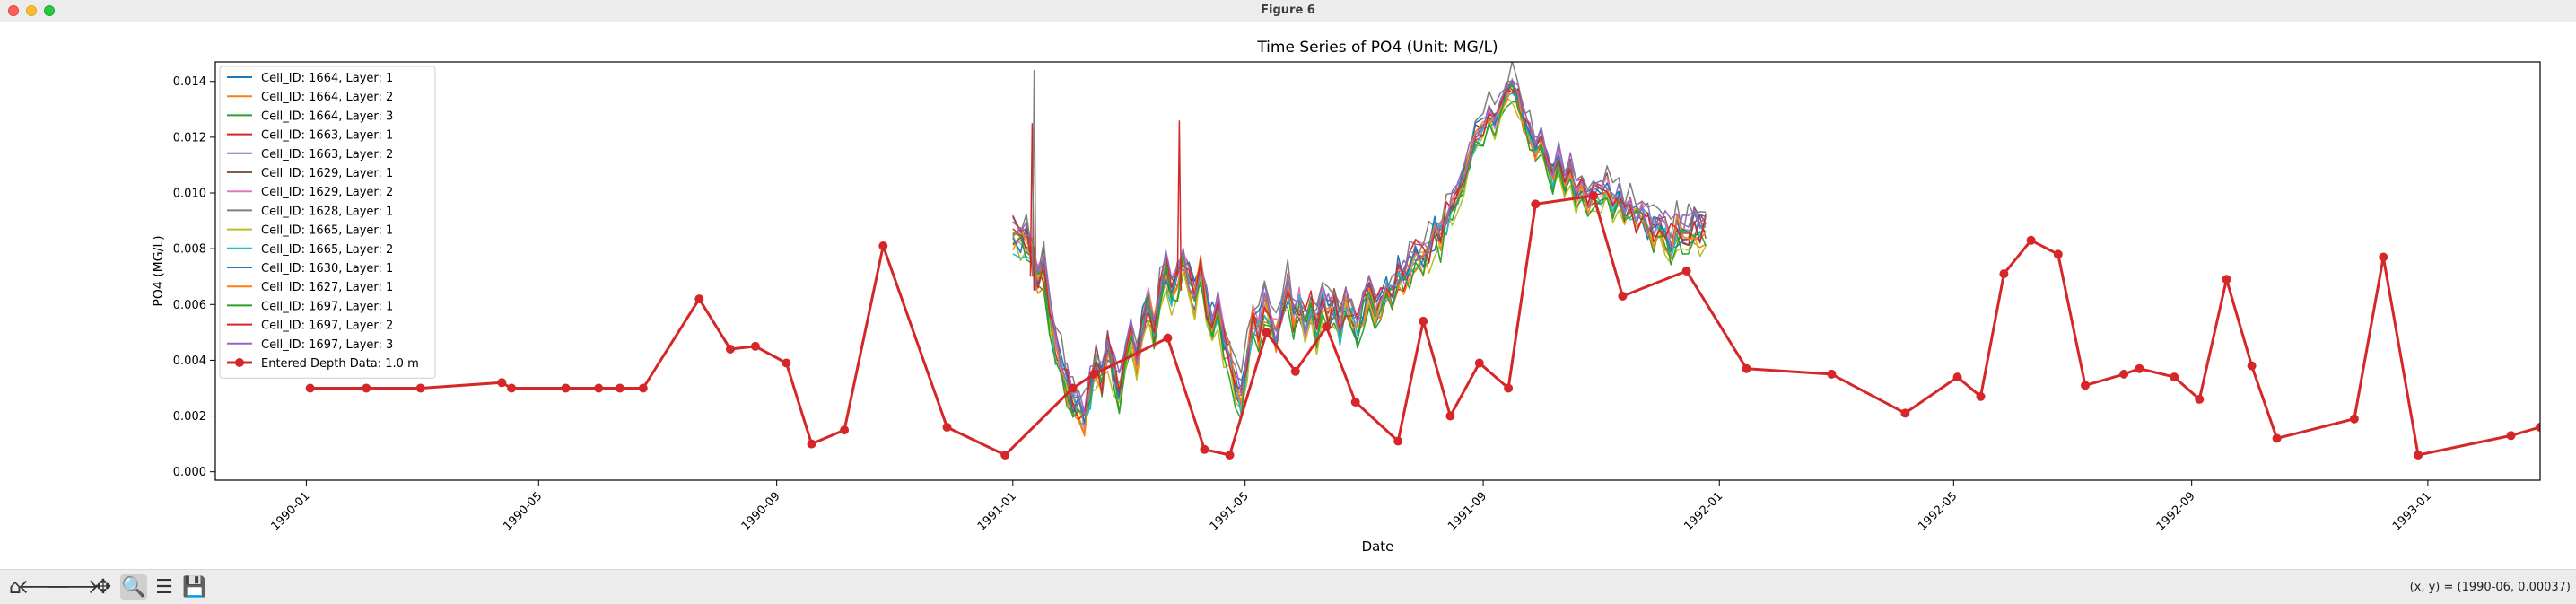 This screenshot has width=2576, height=604. Describe the element at coordinates (73, 587) in the screenshot. I see `forward-button: 🡒` at that location.